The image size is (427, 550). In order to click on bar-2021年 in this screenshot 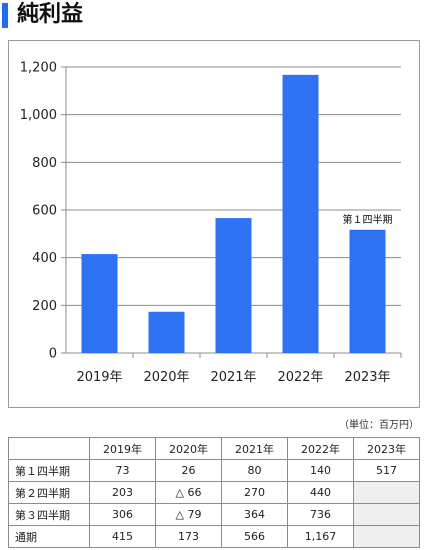, I will do `click(233, 285)`.